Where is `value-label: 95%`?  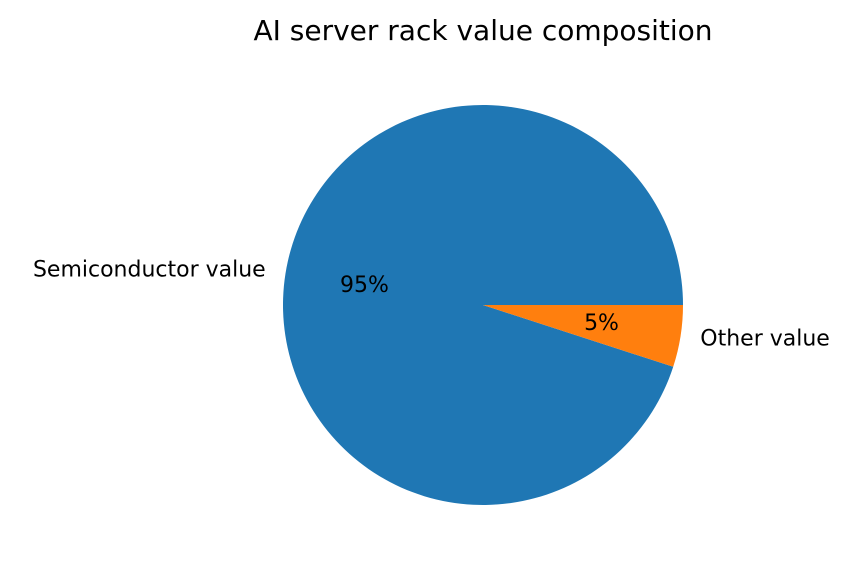
value-label: 95% is located at coordinates (364, 285).